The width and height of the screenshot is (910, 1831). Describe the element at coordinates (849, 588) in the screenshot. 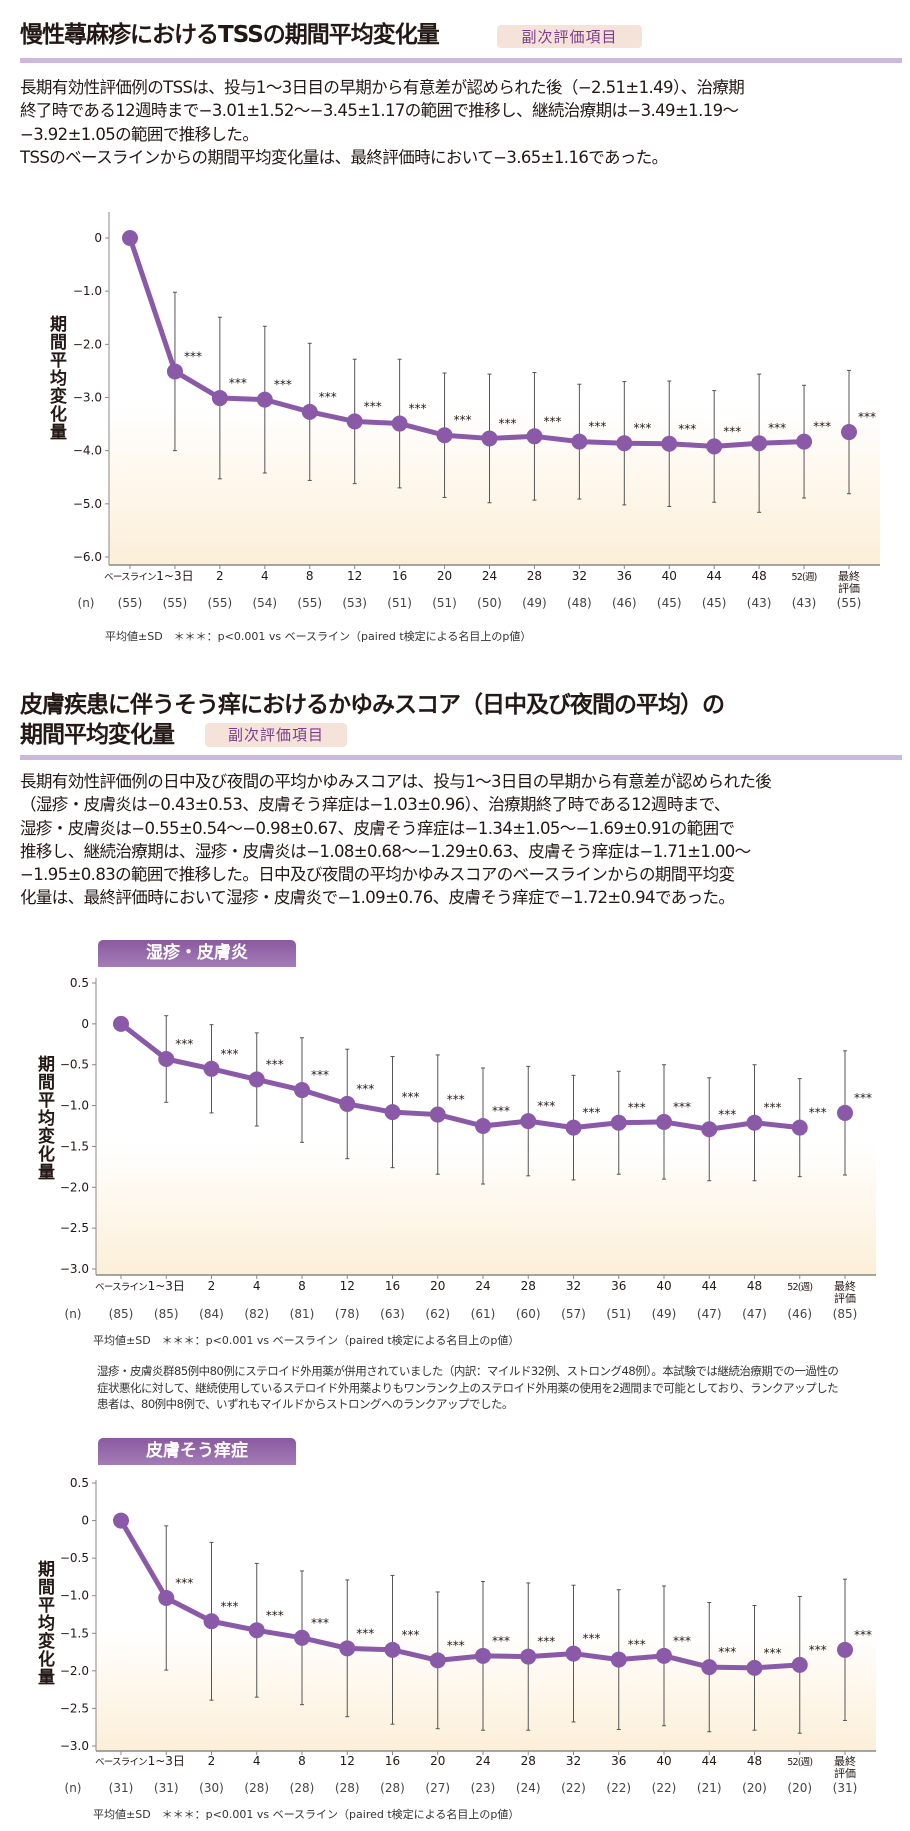

I see `x-tick-label: 評価` at that location.